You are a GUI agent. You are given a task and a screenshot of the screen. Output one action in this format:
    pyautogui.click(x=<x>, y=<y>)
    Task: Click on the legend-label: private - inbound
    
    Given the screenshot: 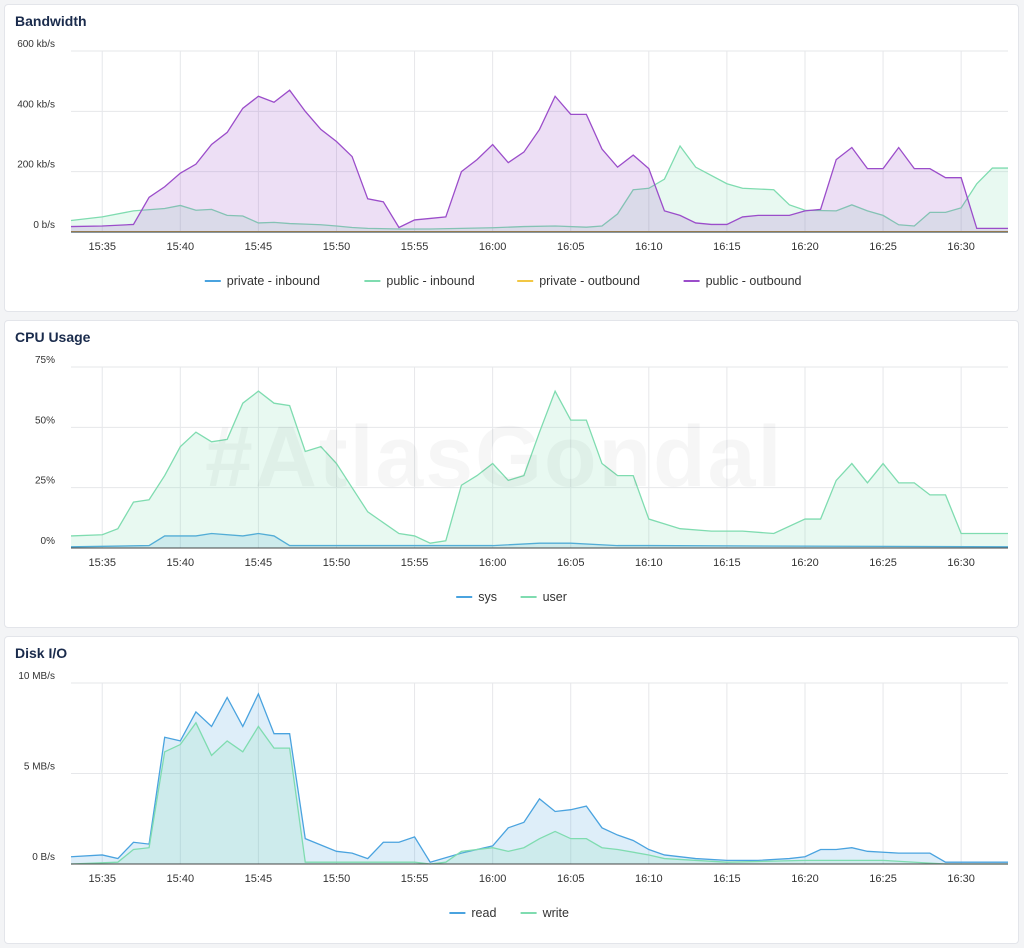 What is the action you would take?
    pyautogui.click(x=273, y=281)
    